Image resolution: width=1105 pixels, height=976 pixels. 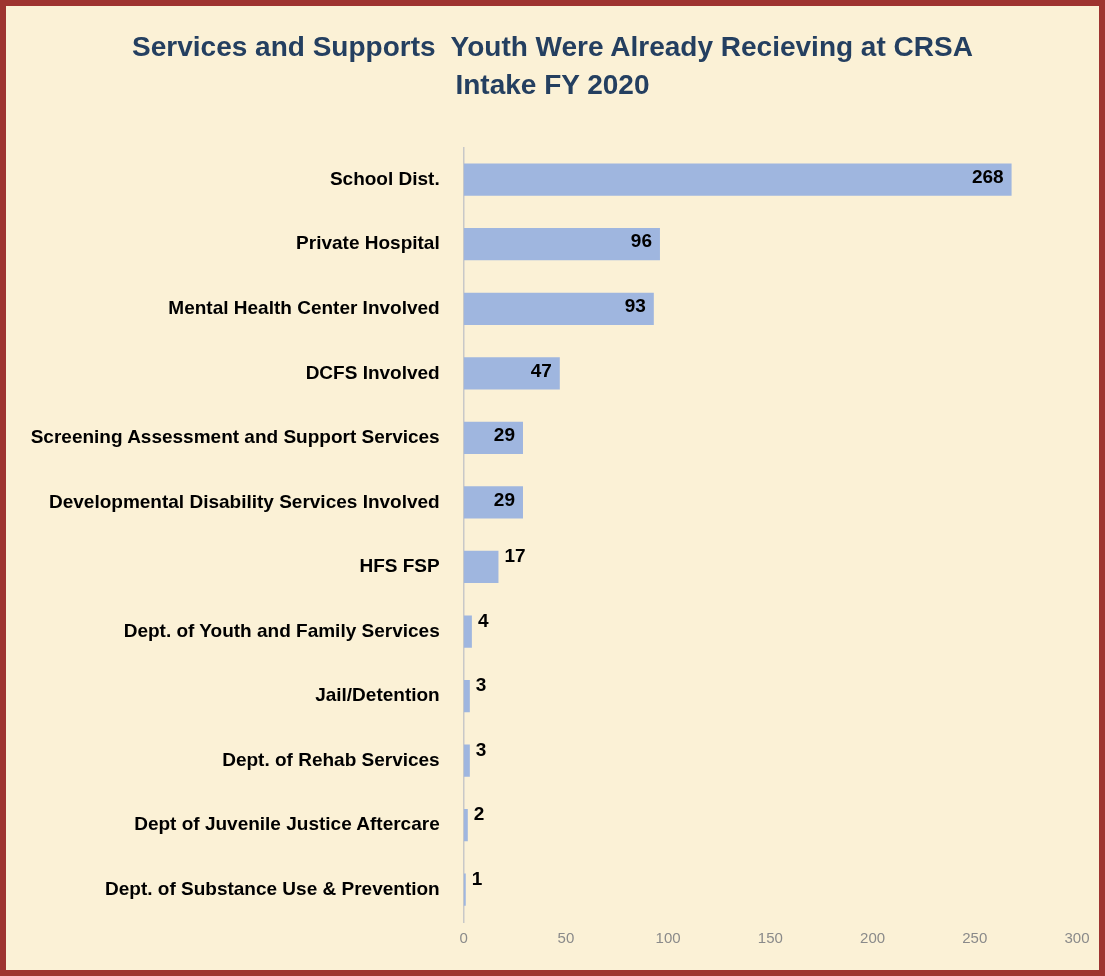 What do you see at coordinates (477, 878) in the screenshot?
I see `data-label: 1` at bounding box center [477, 878].